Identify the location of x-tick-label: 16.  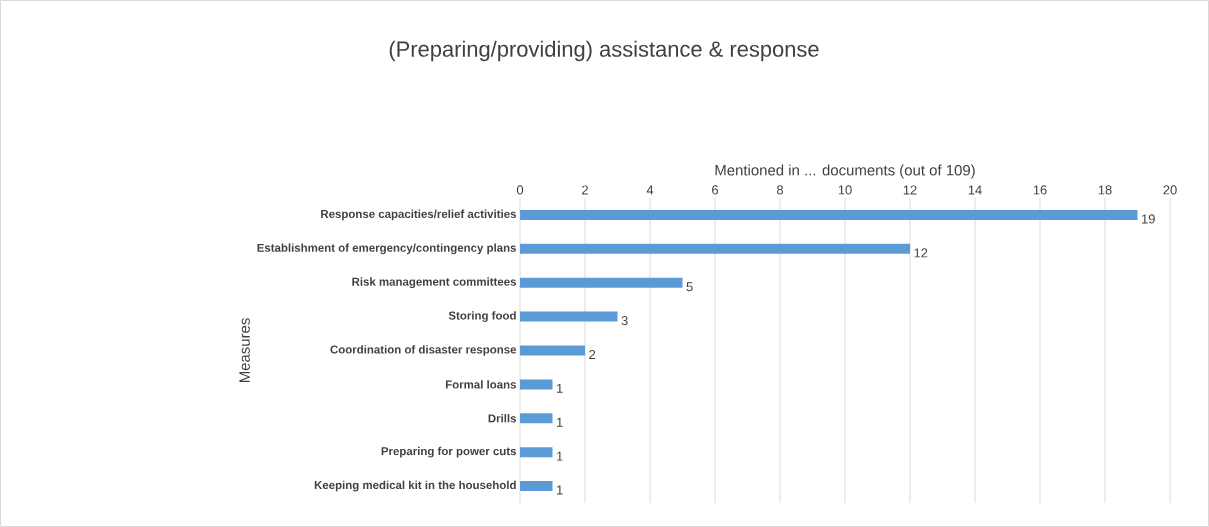
(1040, 190).